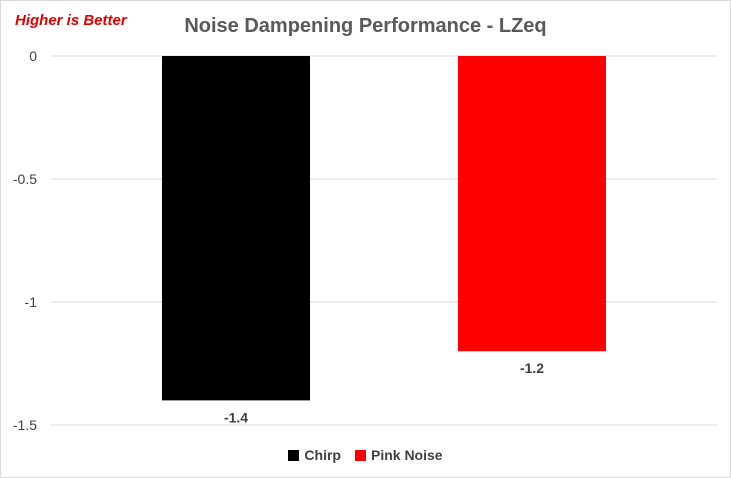  What do you see at coordinates (33, 56) in the screenshot?
I see `y-tick-label: 0` at bounding box center [33, 56].